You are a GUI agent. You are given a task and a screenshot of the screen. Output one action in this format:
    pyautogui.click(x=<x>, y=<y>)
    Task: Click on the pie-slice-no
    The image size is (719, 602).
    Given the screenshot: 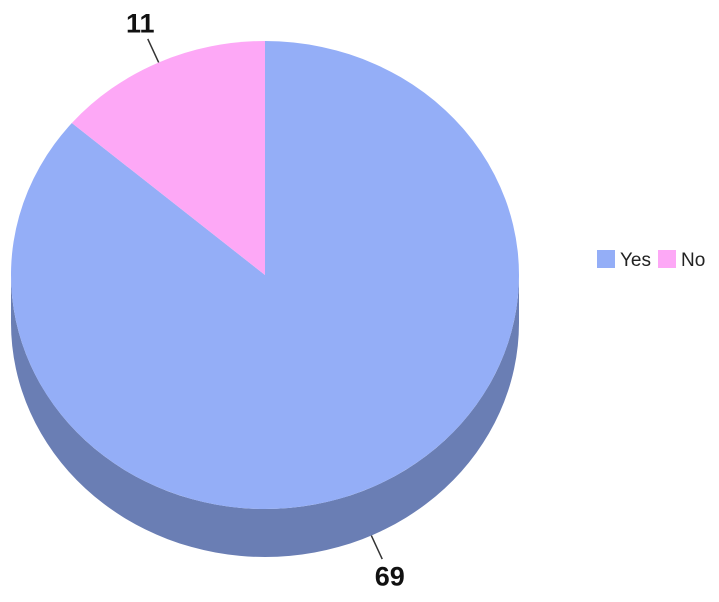 What is the action you would take?
    pyautogui.click(x=168, y=158)
    